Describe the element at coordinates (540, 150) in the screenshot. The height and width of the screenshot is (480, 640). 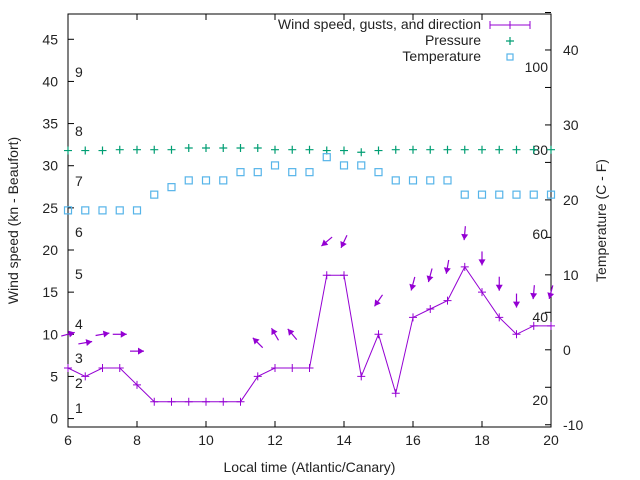
I see `fahrenheit-label: 80` at that location.